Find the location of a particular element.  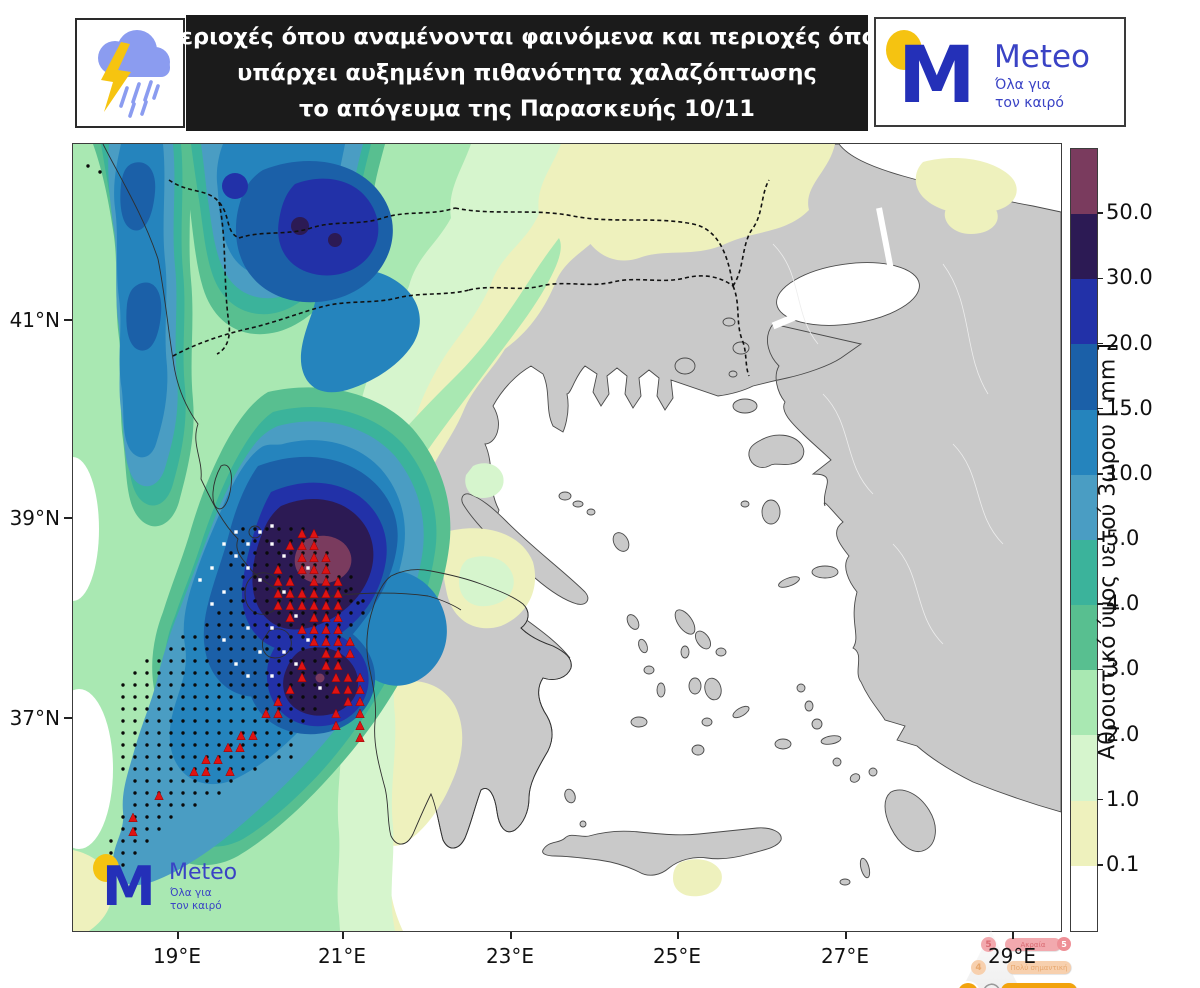

colorbar-tick-label: 0.1 is located at coordinates (1123, 863).